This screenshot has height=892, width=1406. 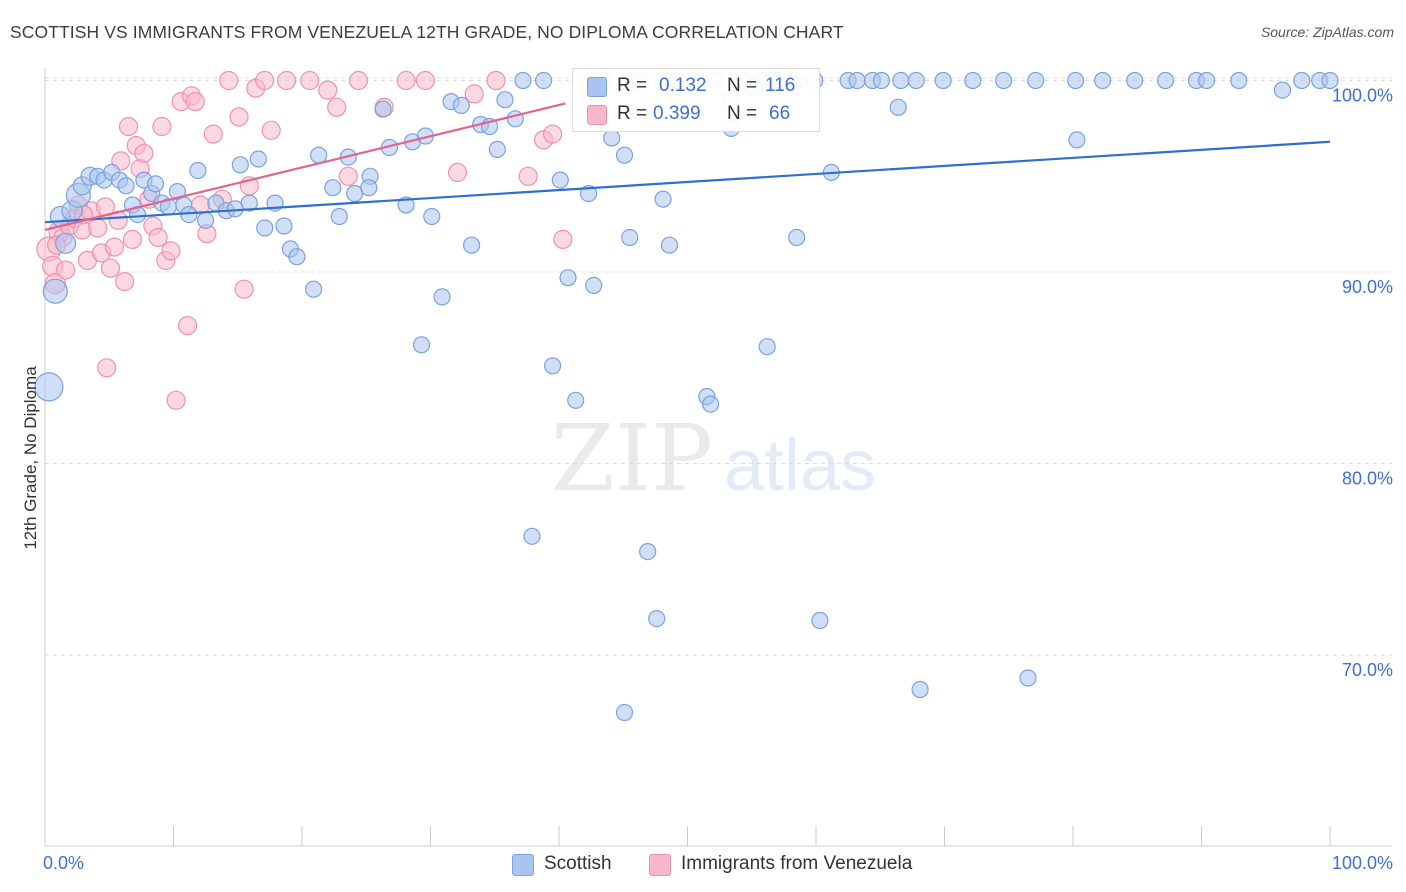 I want to click on watermark: ZIP atlas, so click(x=713, y=458).